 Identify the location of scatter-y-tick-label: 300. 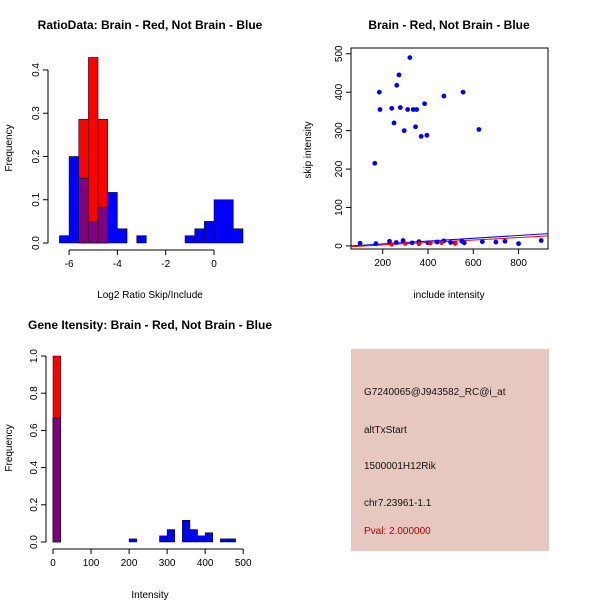
(339, 130).